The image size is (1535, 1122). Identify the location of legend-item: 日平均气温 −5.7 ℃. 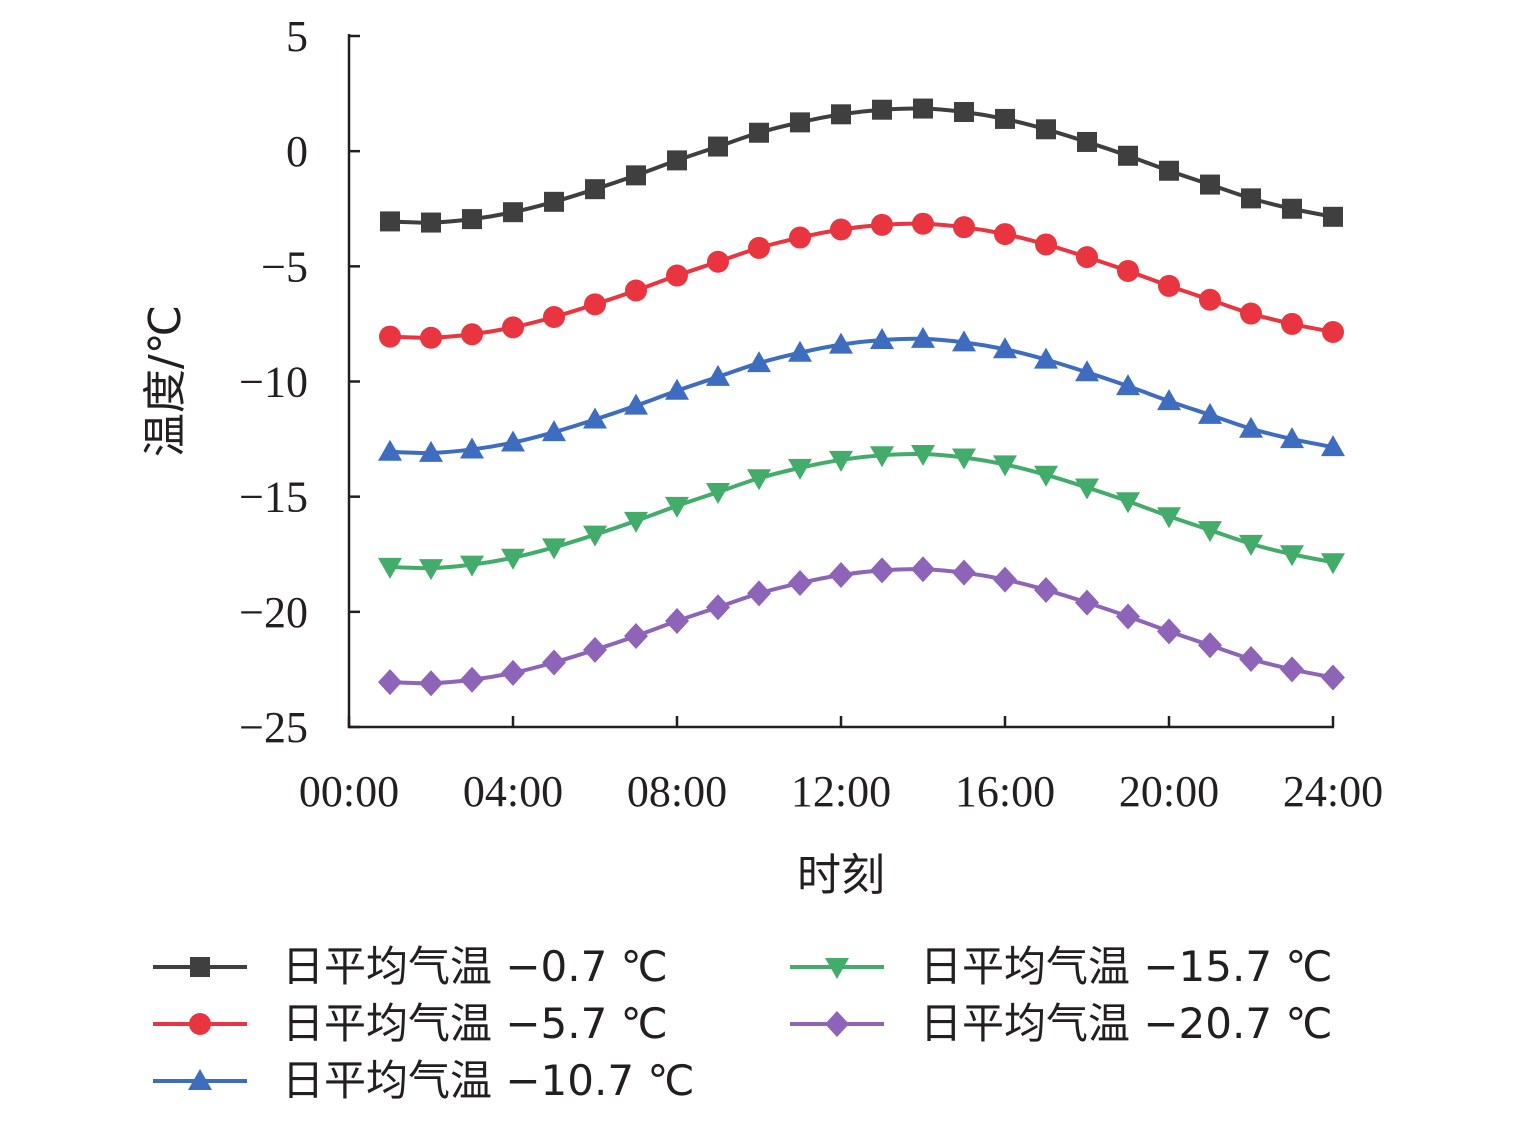
(410, 1023).